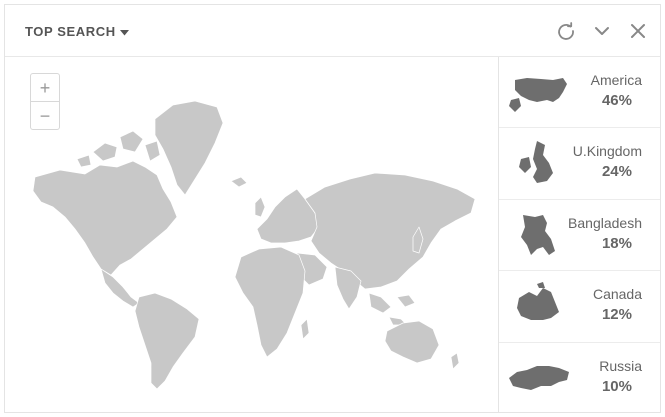 This screenshot has height=417, width=665. Describe the element at coordinates (616, 172) in the screenshot. I see `country-percent: 24%` at that location.